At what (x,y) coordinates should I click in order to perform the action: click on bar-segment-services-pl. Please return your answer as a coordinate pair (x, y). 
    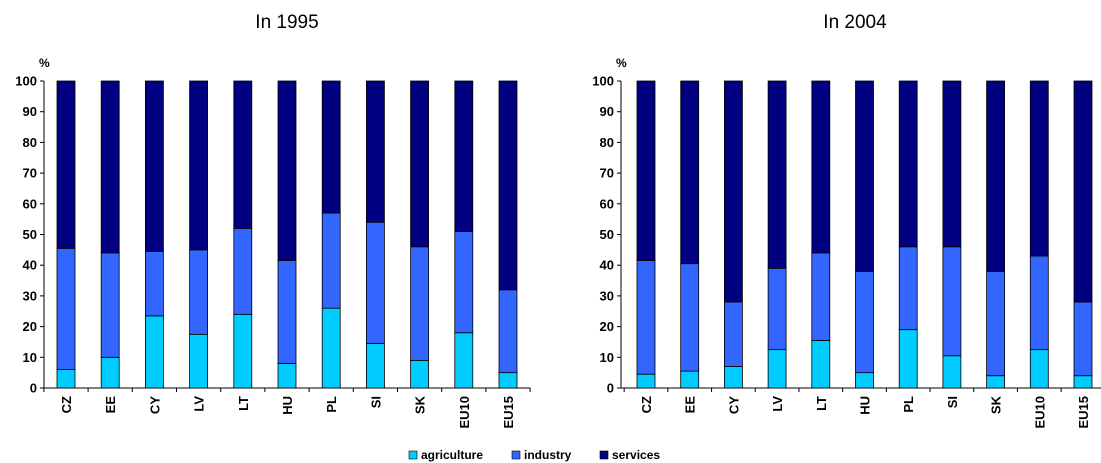
    Looking at the image, I should click on (908, 164).